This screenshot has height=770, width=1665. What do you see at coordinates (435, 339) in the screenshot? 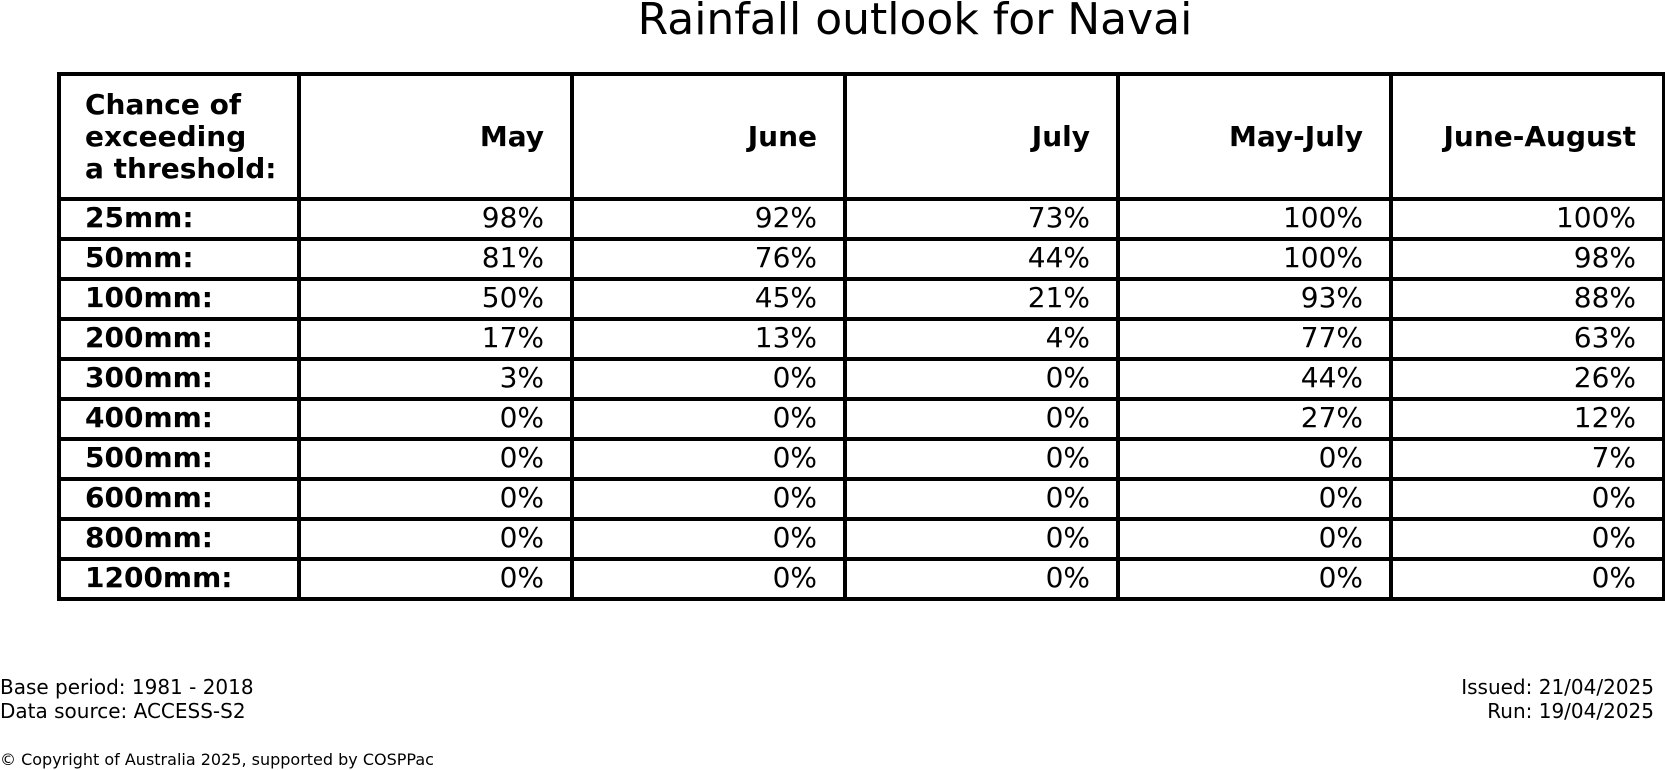
I see `probability-cell: 17%` at bounding box center [435, 339].